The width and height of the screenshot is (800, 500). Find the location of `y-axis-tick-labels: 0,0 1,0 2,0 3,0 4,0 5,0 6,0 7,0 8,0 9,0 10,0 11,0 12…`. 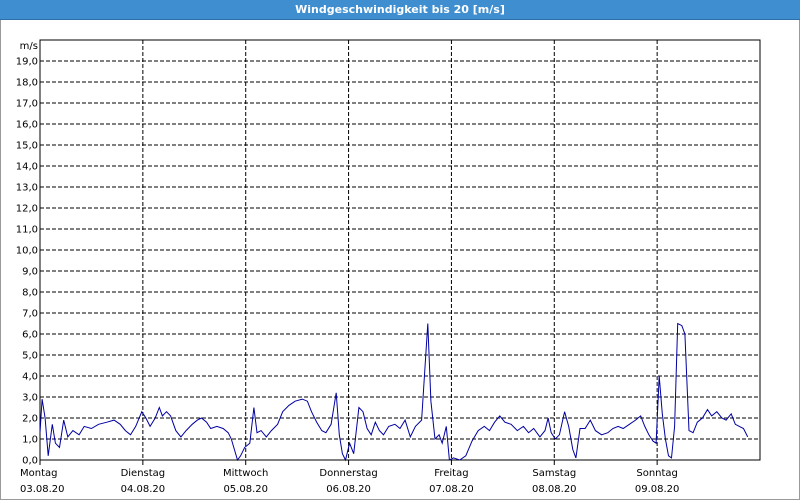

y-axis-tick-labels: 0,0 1,0 2,0 3,0 4,0 5,0 6,0 7,0 8,0 9,0 10,0 11,0 12… is located at coordinates (27, 262).